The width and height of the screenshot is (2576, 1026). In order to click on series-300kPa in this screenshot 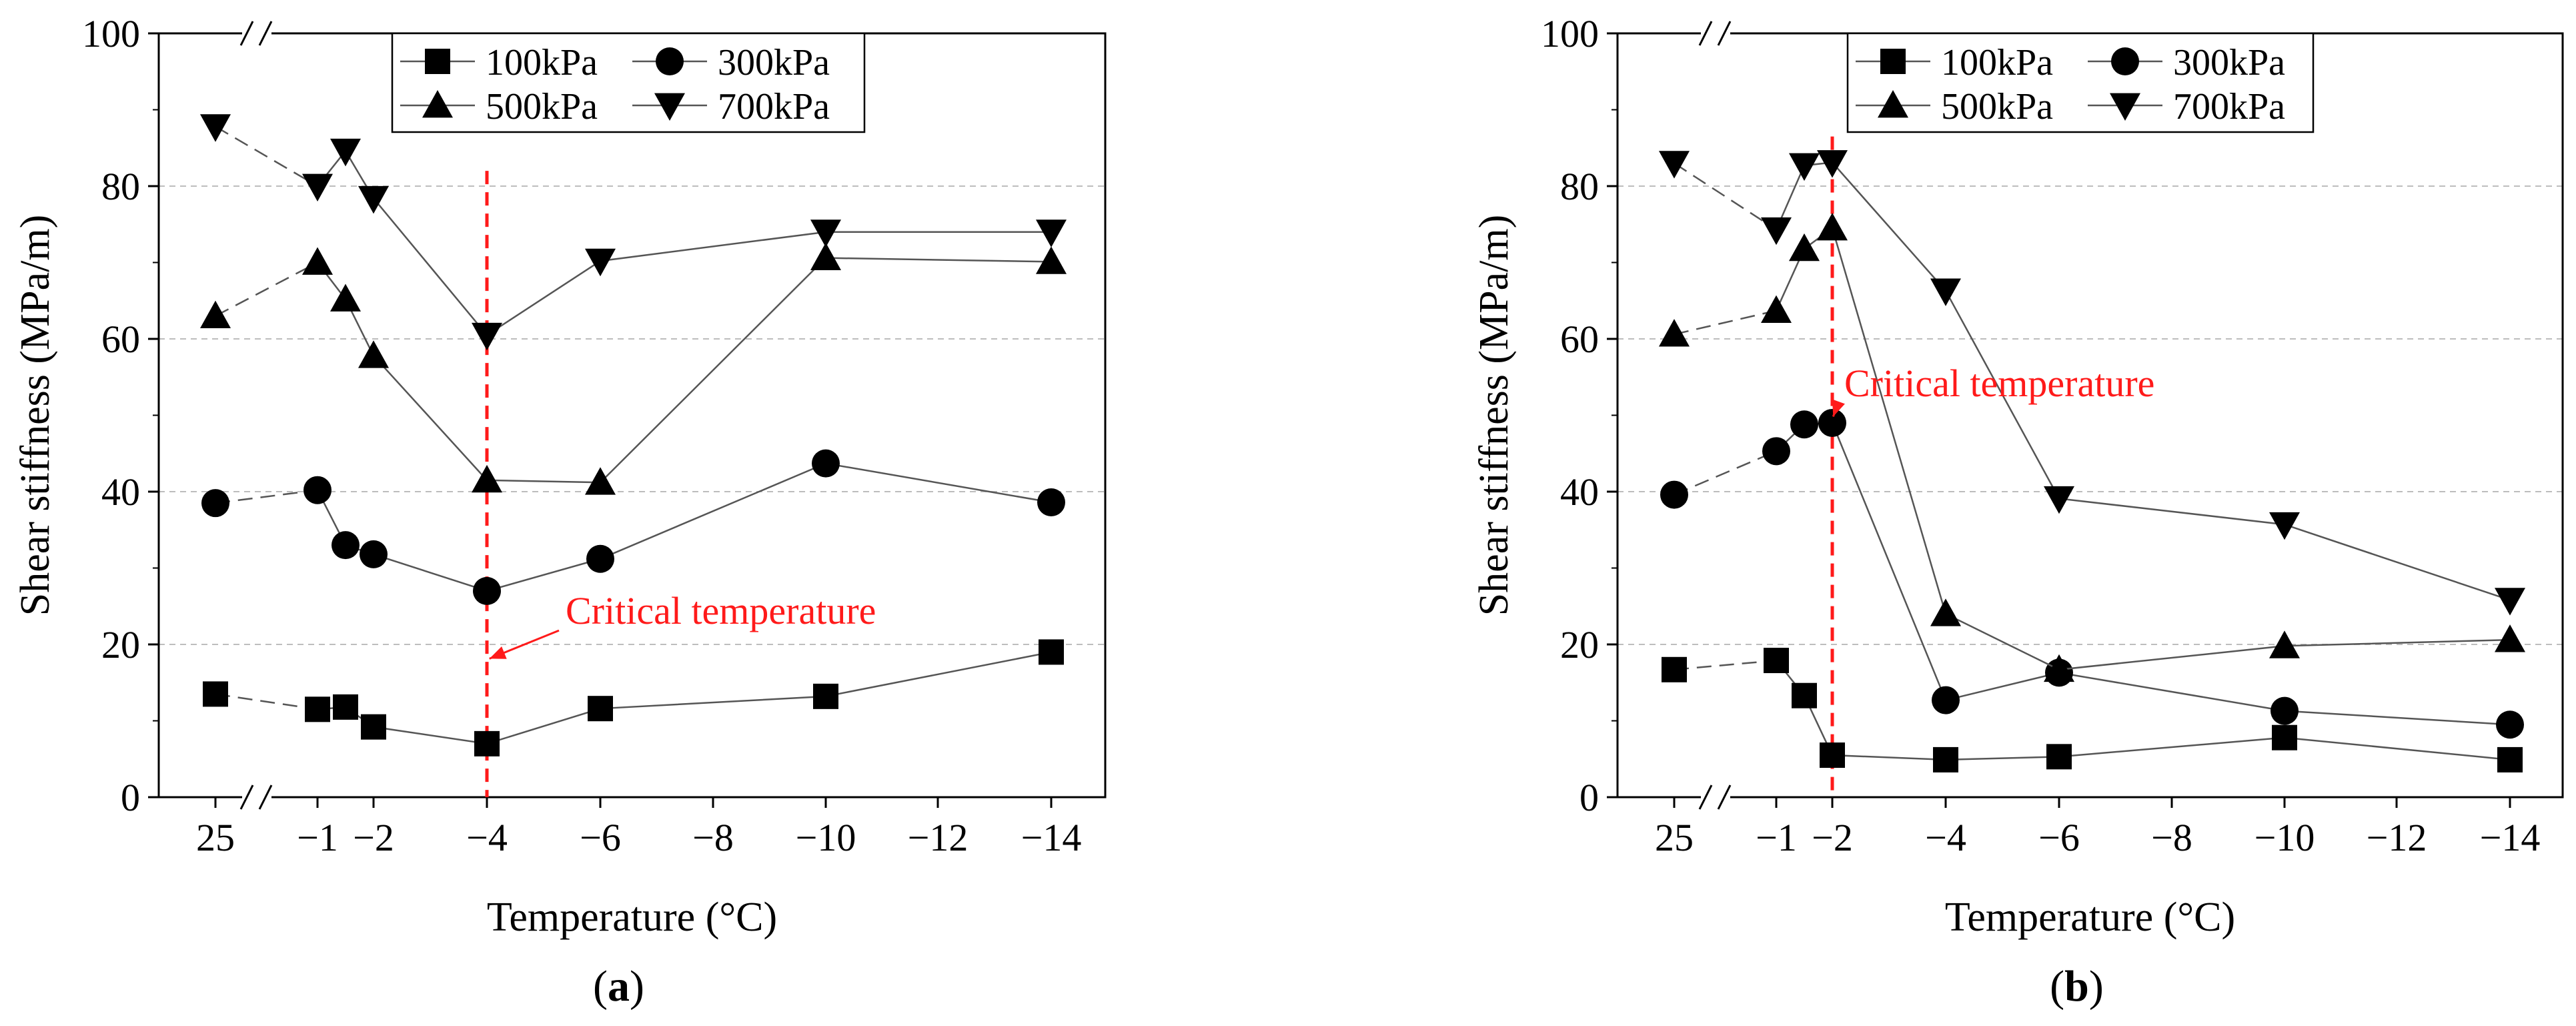, I will do `click(2092, 573)`.